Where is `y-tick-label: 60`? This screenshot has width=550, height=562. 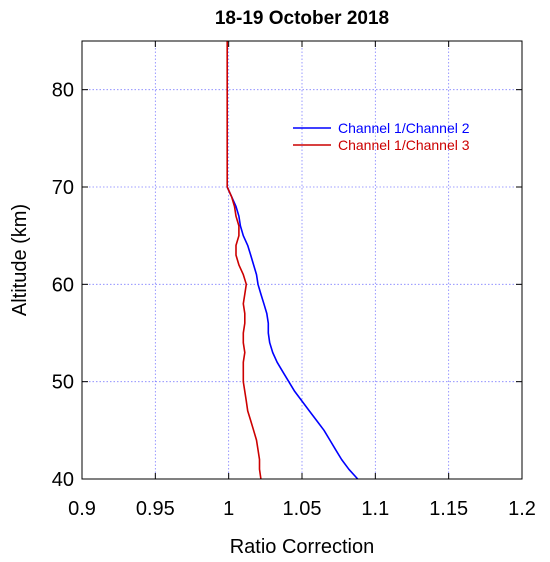
y-tick-label: 60 is located at coordinates (63, 285).